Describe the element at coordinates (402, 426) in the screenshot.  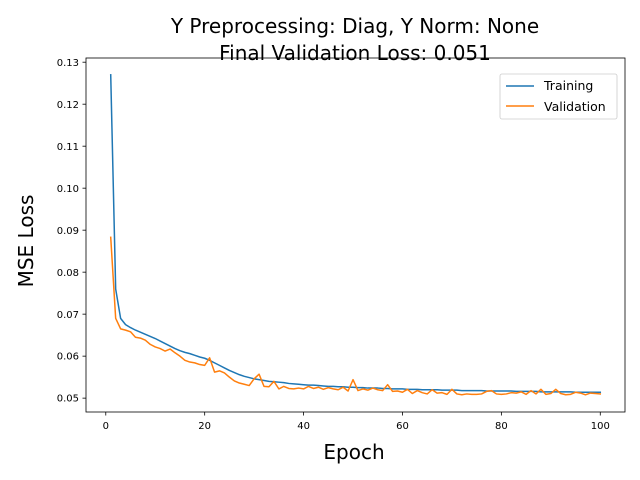
I see `x-tick-label: 60` at that location.